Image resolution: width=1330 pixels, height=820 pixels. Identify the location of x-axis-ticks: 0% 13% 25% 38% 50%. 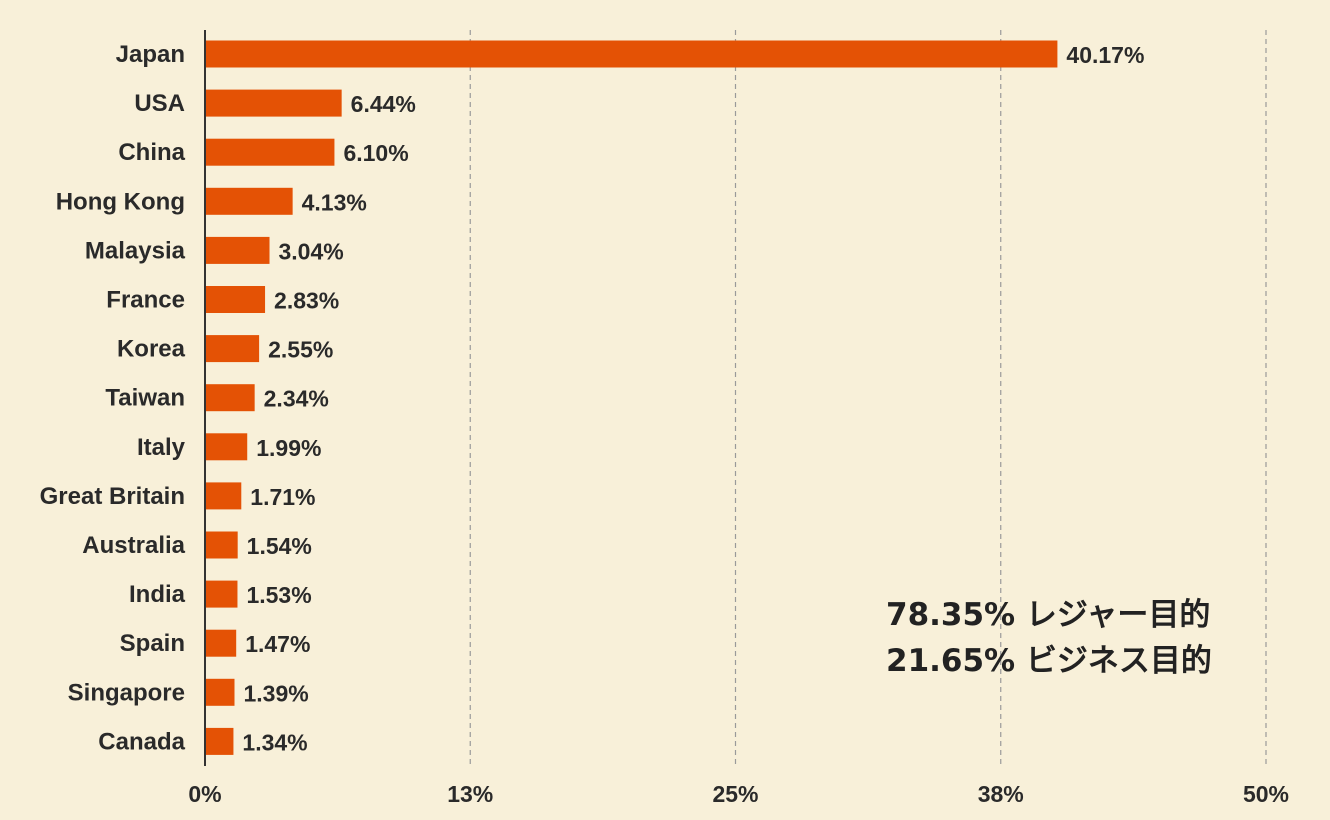
(738, 794).